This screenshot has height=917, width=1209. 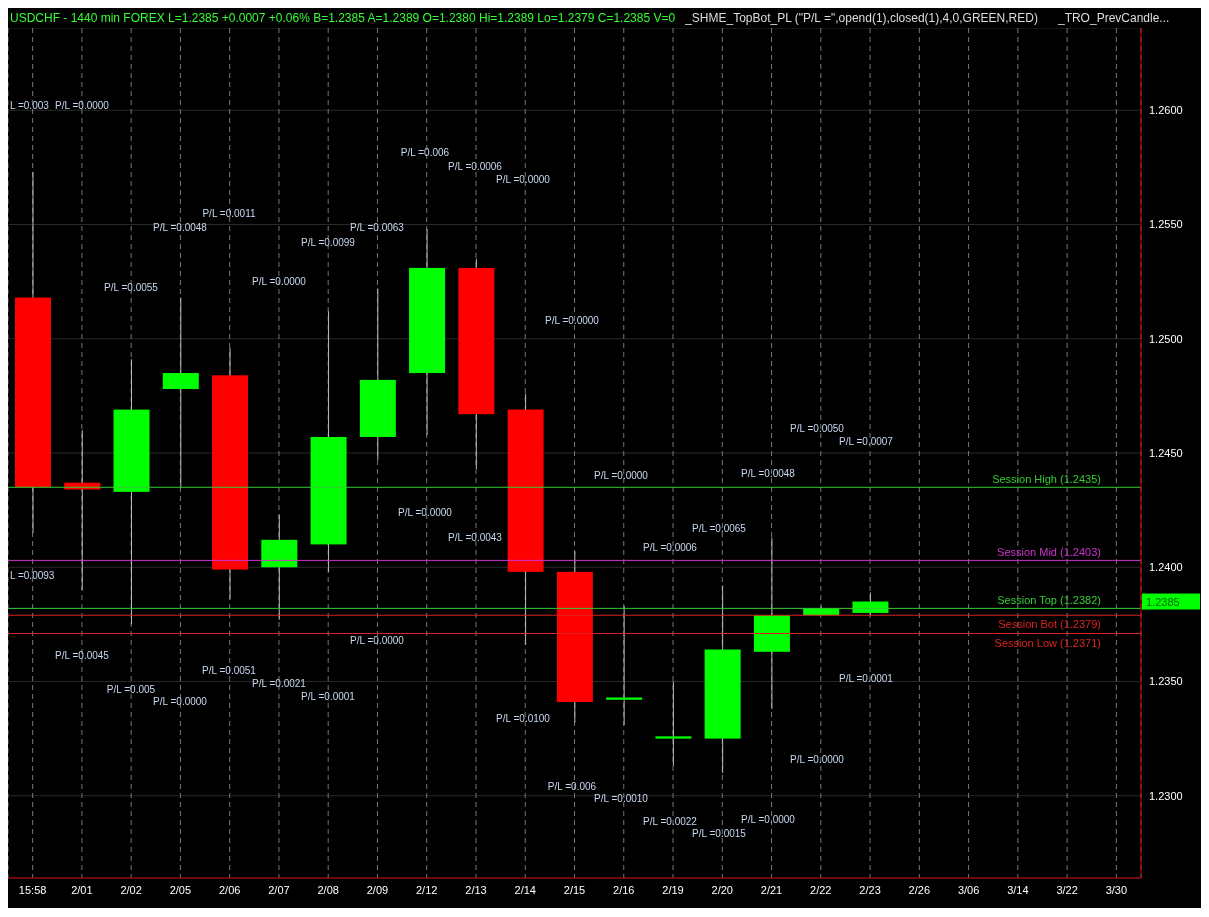 What do you see at coordinates (1166, 567) in the screenshot?
I see `y-tick-label: 1.2400` at bounding box center [1166, 567].